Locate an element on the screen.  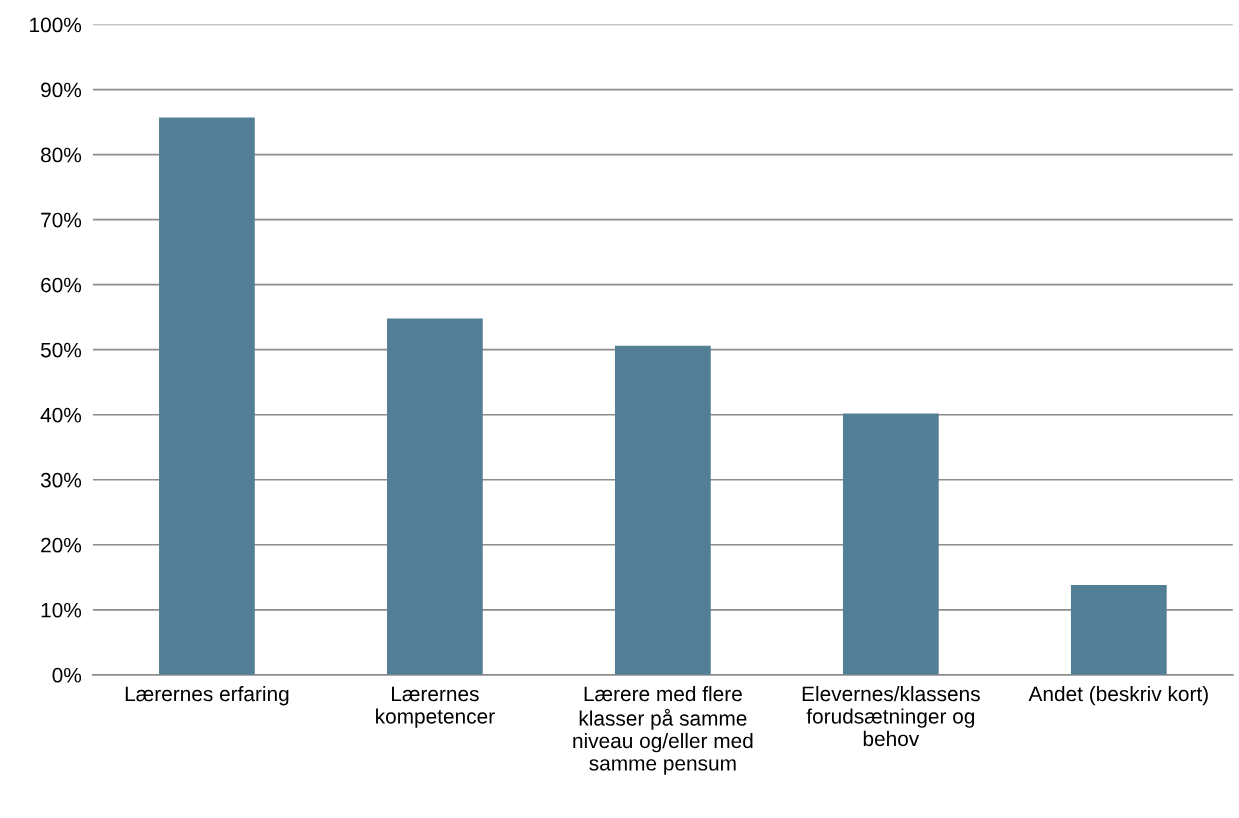
y-tick-label: 30% is located at coordinates (61, 480).